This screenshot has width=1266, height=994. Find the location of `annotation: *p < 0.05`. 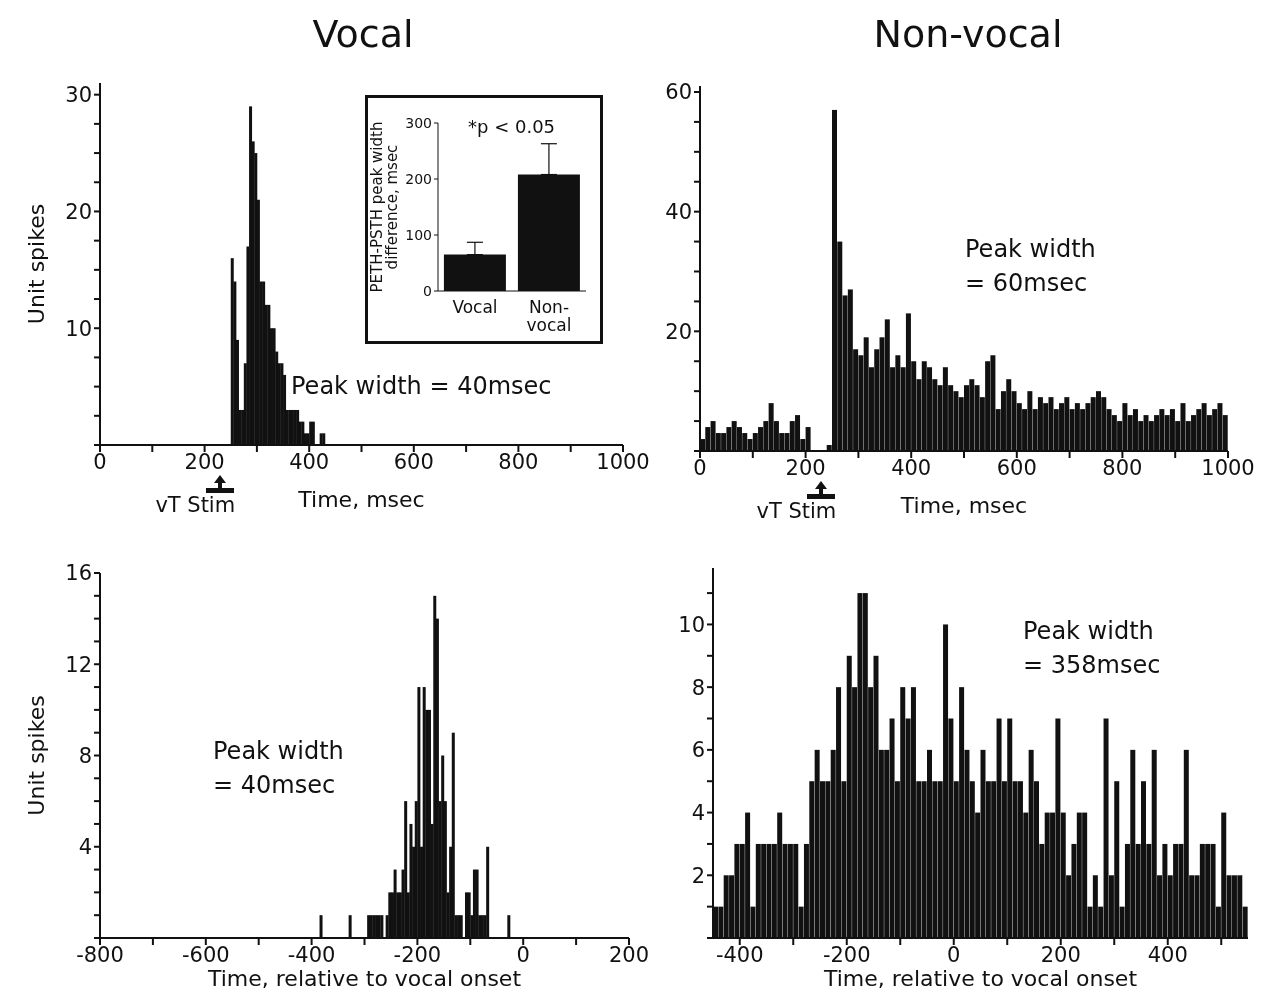

annotation: *p < 0.05 is located at coordinates (512, 126).